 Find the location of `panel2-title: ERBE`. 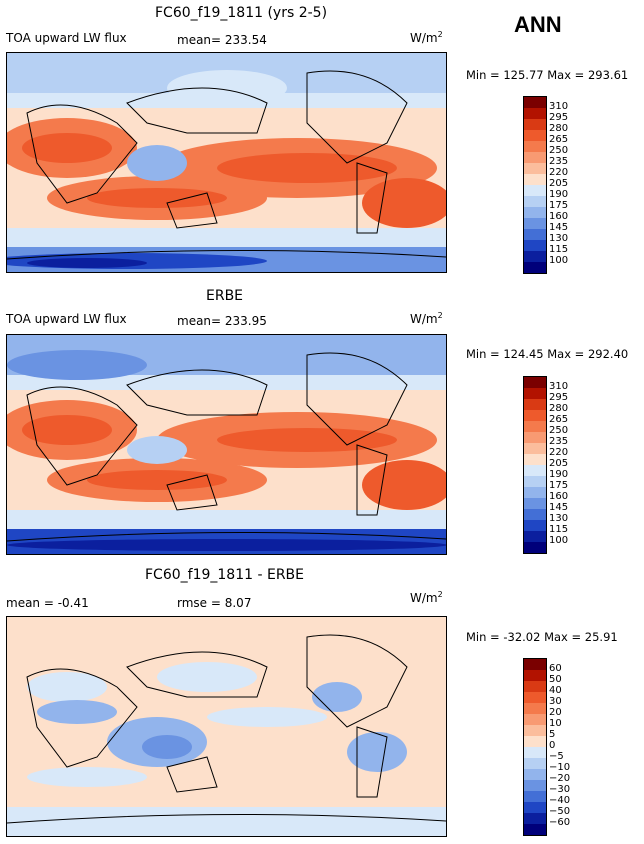

panel2-title: ERBE is located at coordinates (225, 296).